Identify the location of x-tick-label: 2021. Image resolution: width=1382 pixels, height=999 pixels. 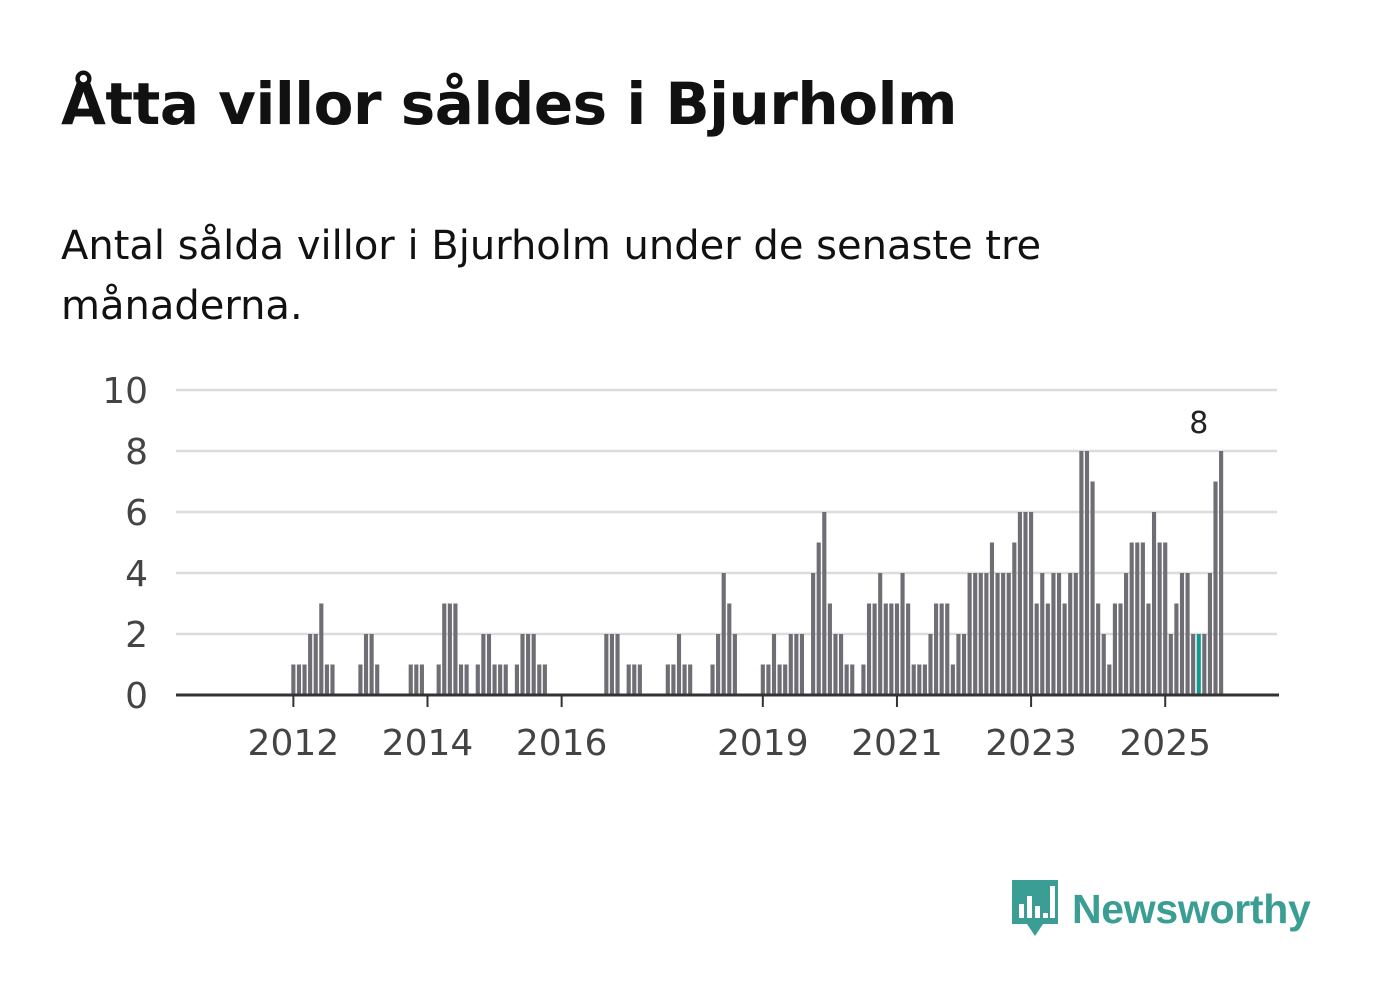
(897, 743).